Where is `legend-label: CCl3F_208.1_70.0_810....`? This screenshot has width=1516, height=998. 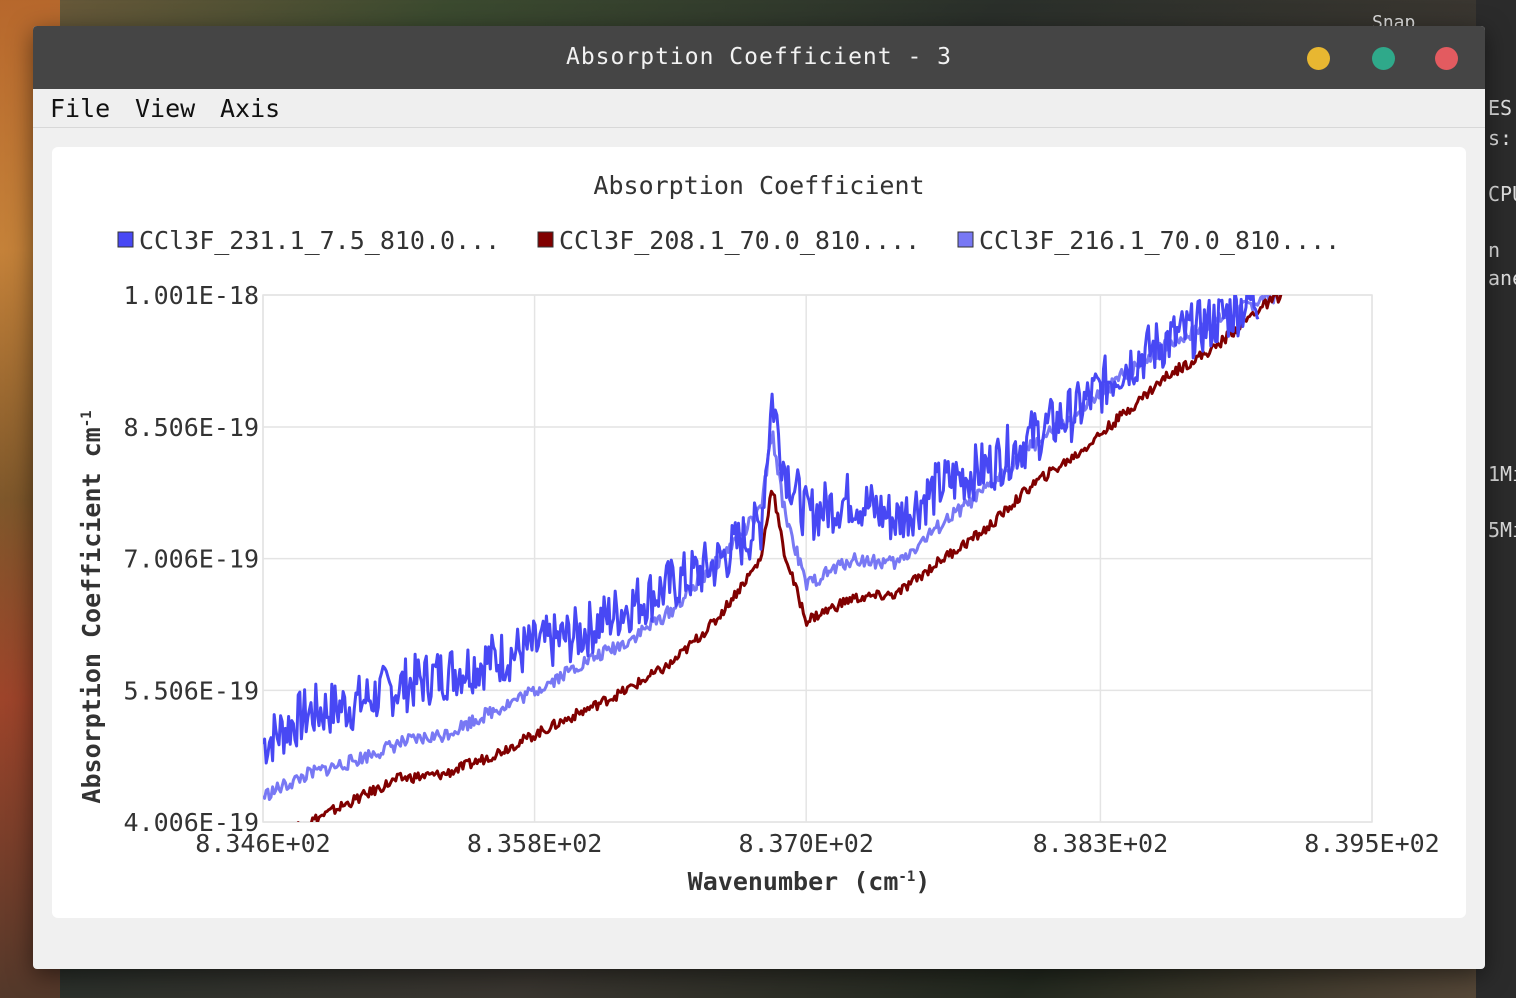
legend-label: CCl3F_208.1_70.0_810.... is located at coordinates (739, 240).